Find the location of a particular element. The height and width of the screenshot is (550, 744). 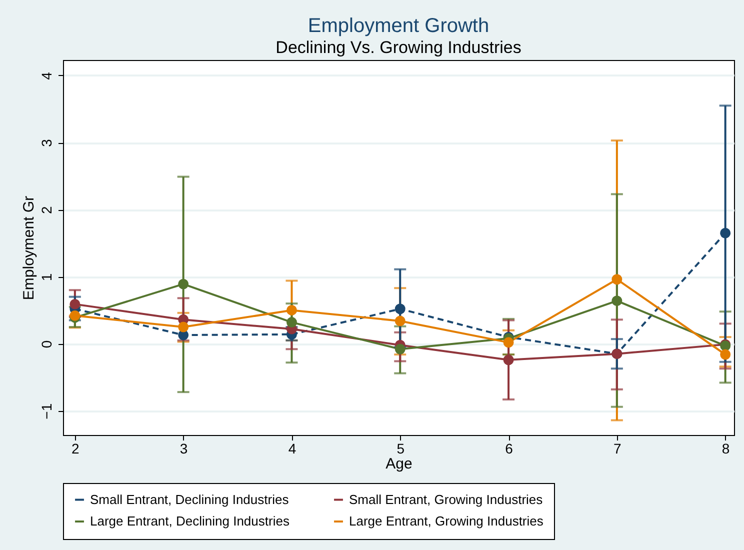

chart-title: Employment Growth is located at coordinates (399, 26).